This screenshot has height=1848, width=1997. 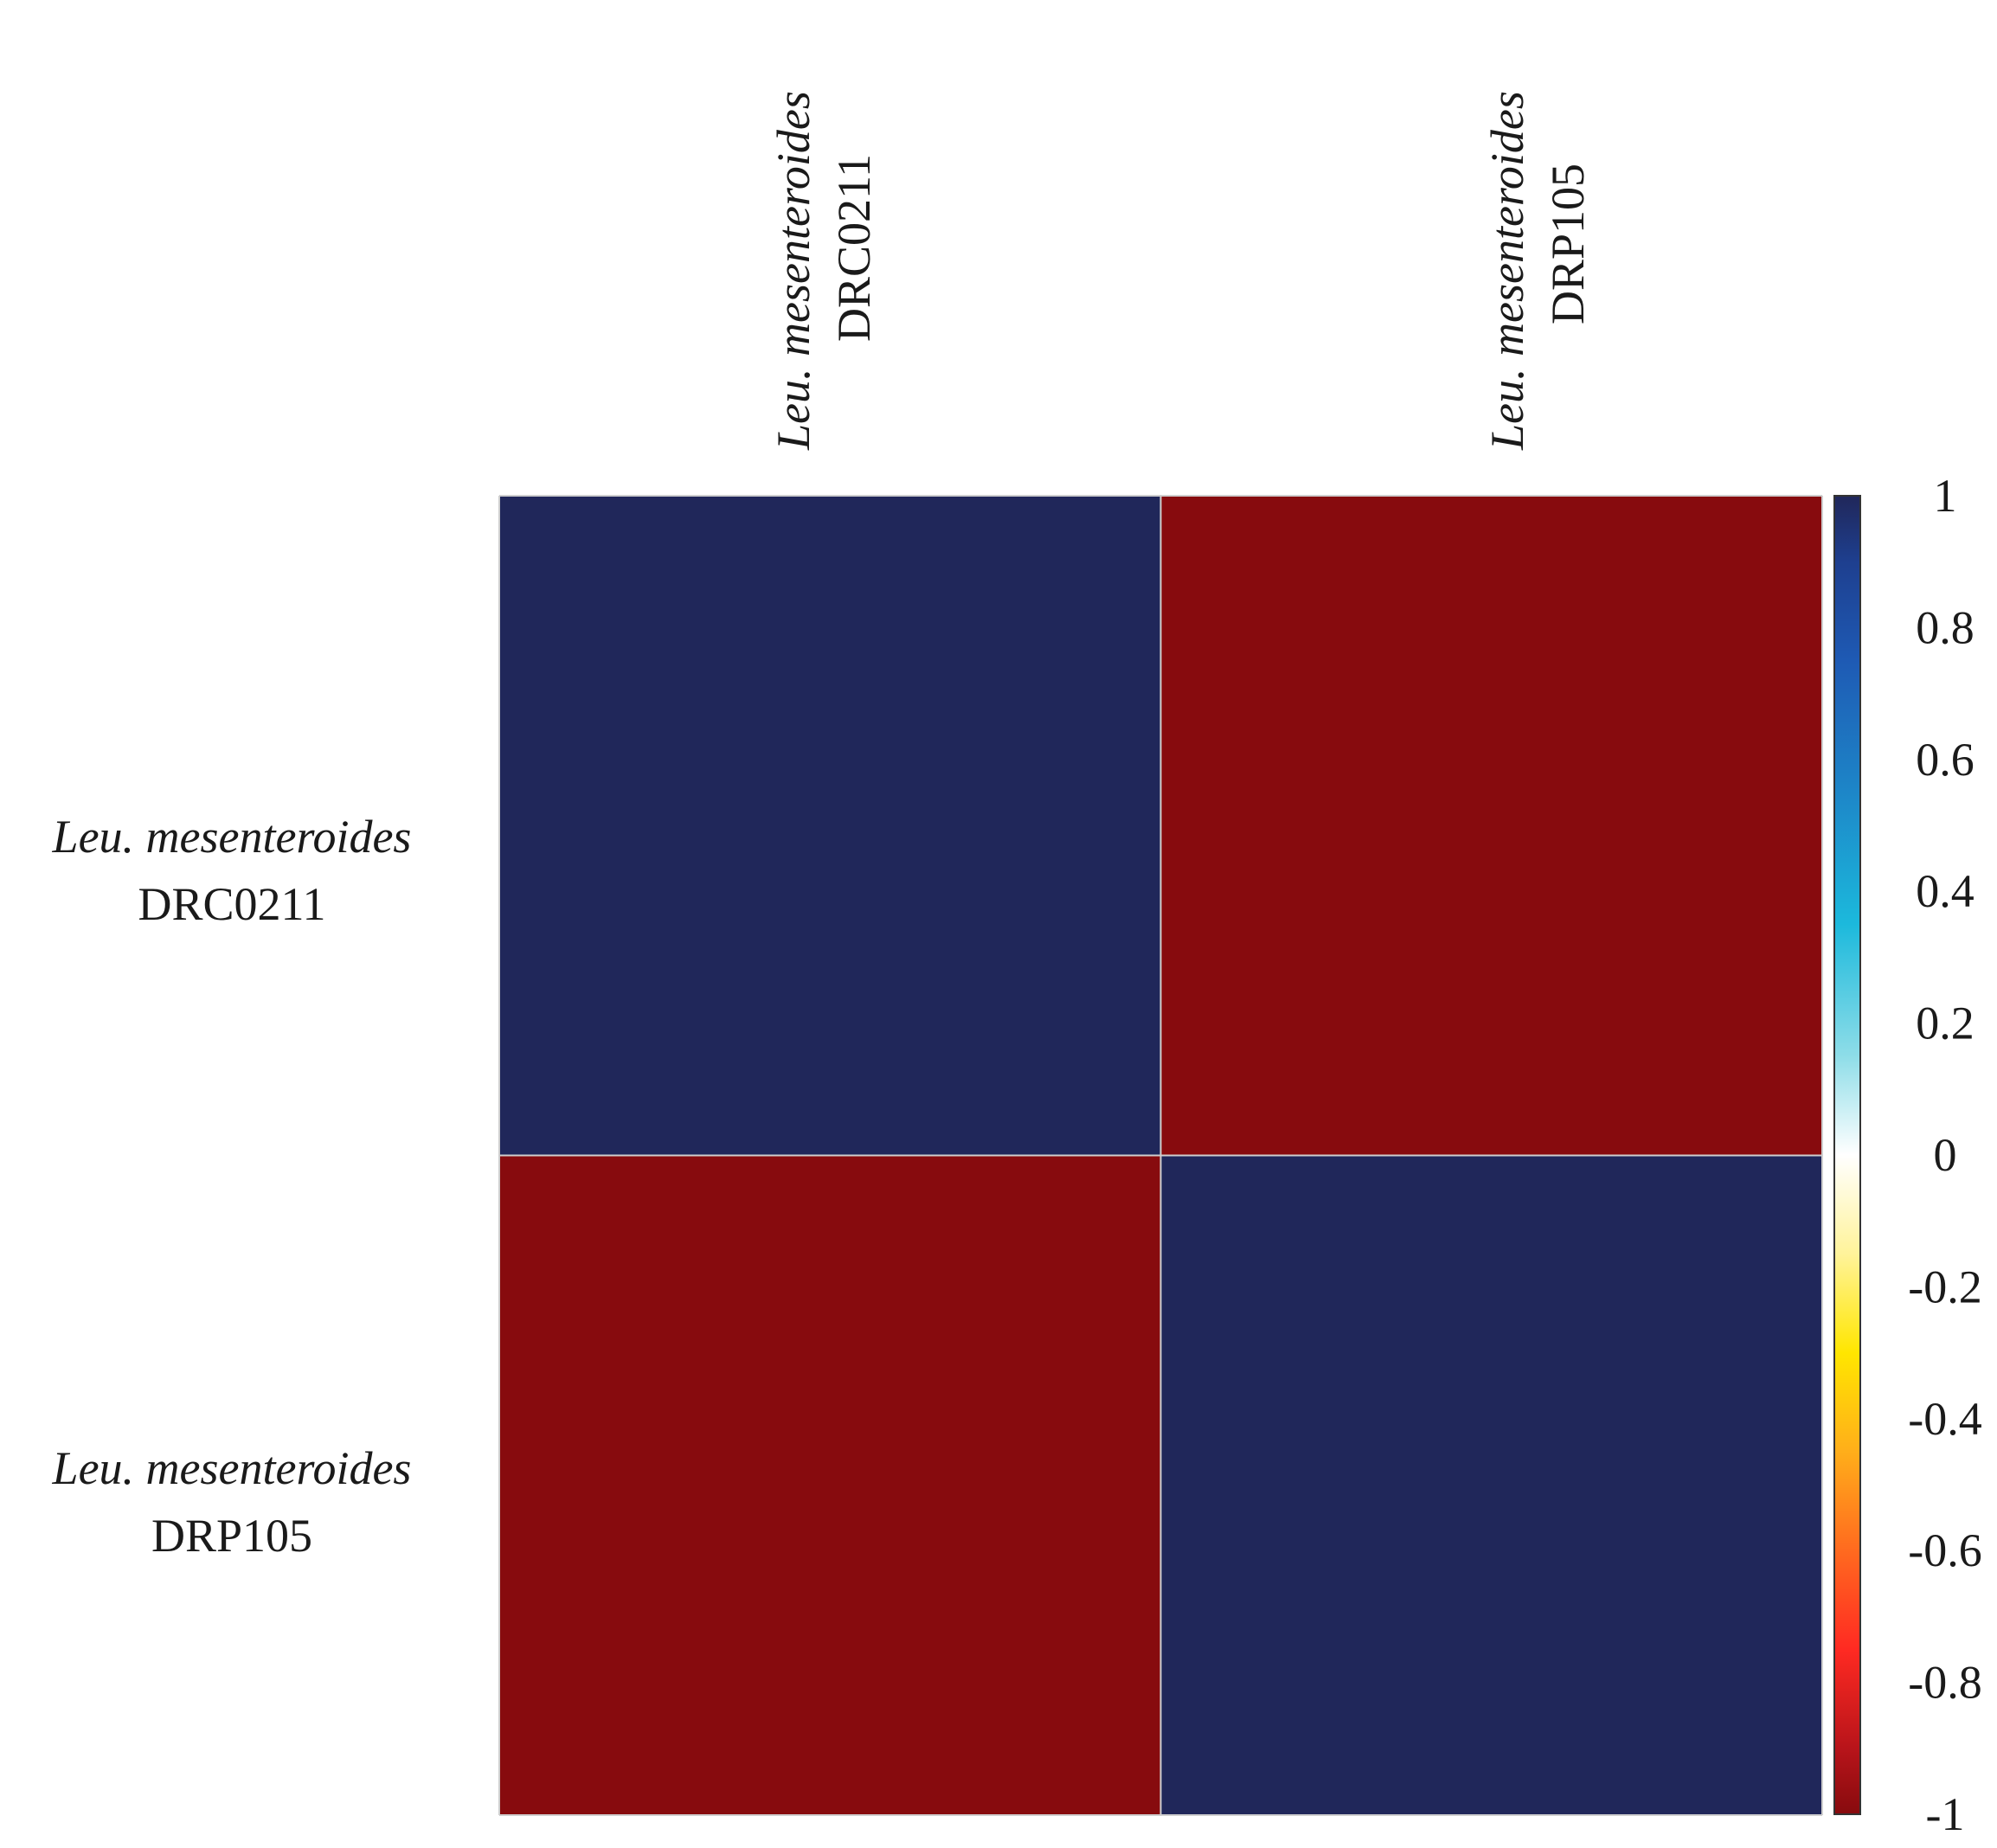 What do you see at coordinates (830, 826) in the screenshot?
I see `heatmap-cell-r1-c1` at bounding box center [830, 826].